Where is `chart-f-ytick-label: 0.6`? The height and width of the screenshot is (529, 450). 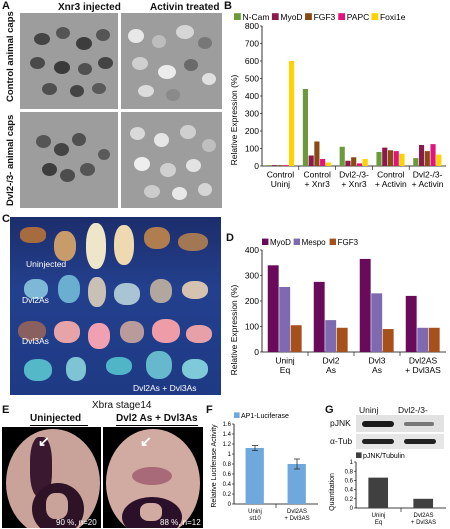
chart-f-ytick-label: 0.6 is located at coordinates (227, 475).